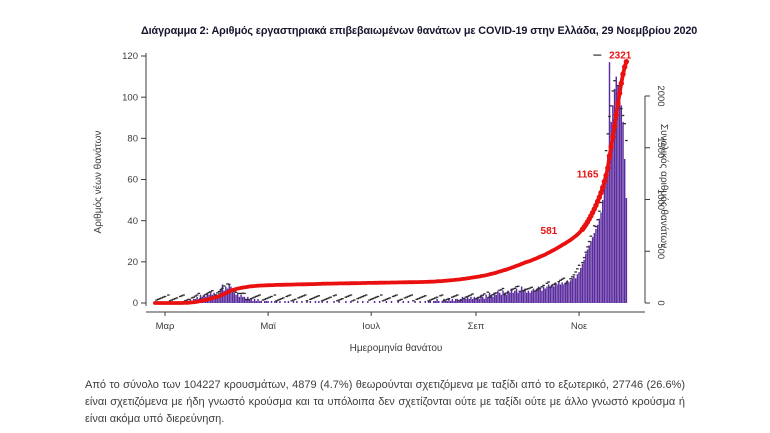 This screenshot has width=770, height=433. What do you see at coordinates (664, 186) in the screenshot?
I see `y-axis-title-right: Συνολικός αριθμός θανάτων` at bounding box center [664, 186].